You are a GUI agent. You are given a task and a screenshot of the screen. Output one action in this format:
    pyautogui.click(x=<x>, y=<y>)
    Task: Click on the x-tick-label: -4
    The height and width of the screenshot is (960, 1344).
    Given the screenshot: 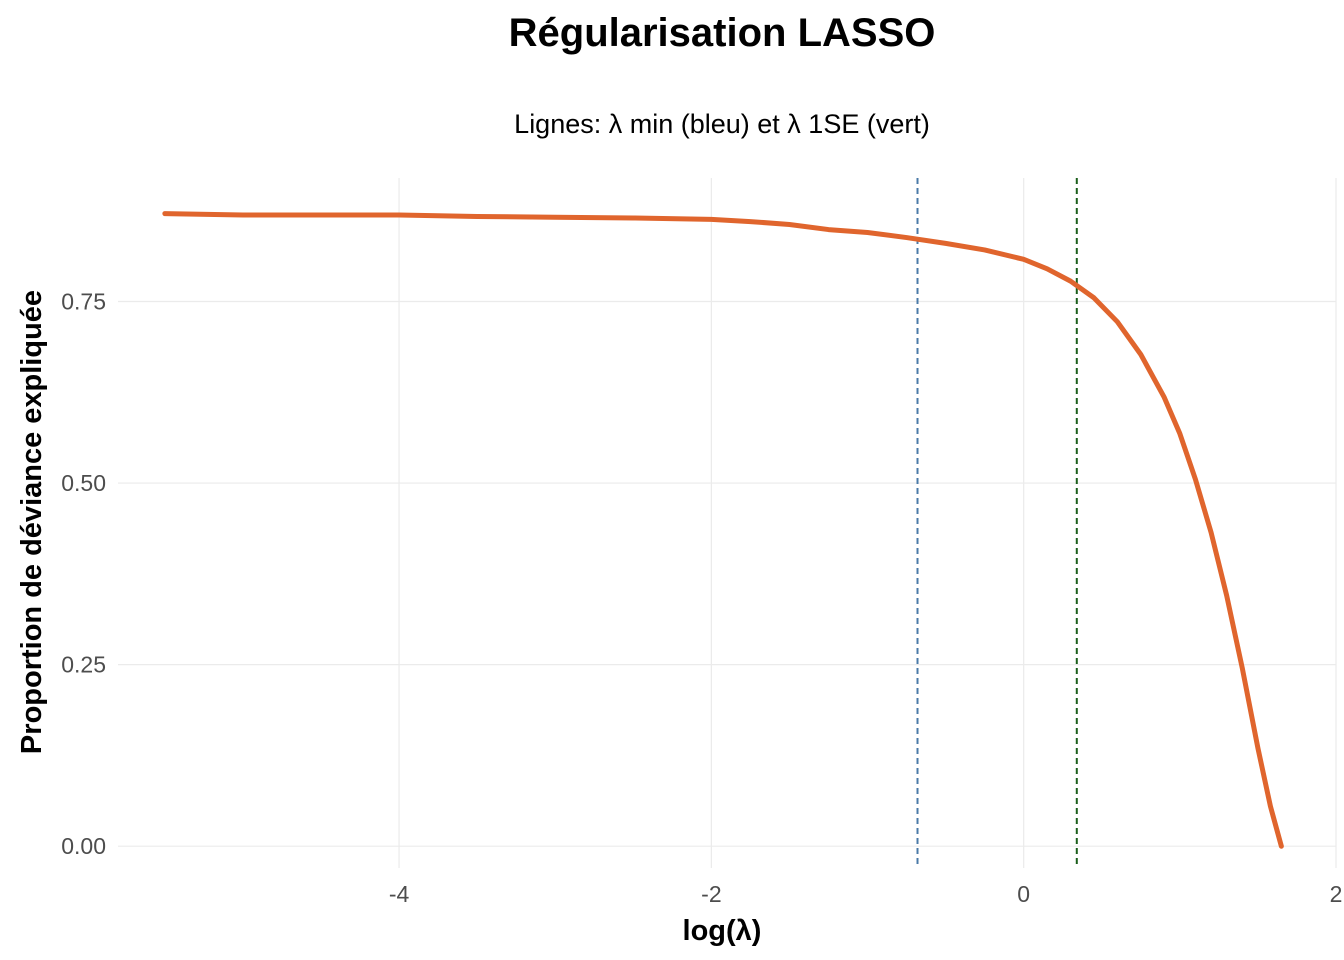 What is the action you would take?
    pyautogui.click(x=399, y=894)
    